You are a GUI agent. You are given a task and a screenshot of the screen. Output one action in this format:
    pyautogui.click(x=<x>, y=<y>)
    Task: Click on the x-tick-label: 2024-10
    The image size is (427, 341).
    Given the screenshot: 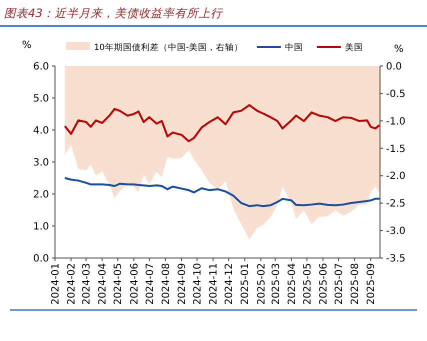 What is the action you would take?
    pyautogui.click(x=198, y=284)
    